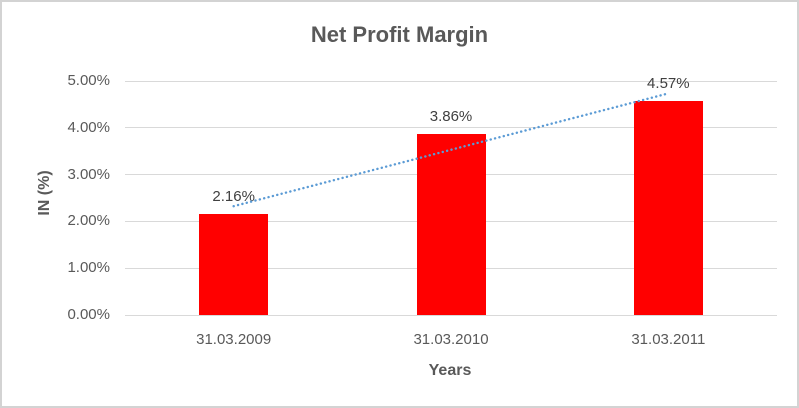 The height and width of the screenshot is (408, 799). Describe the element at coordinates (451, 339) in the screenshot. I see `x-tick-label: 31.03.2010` at that location.